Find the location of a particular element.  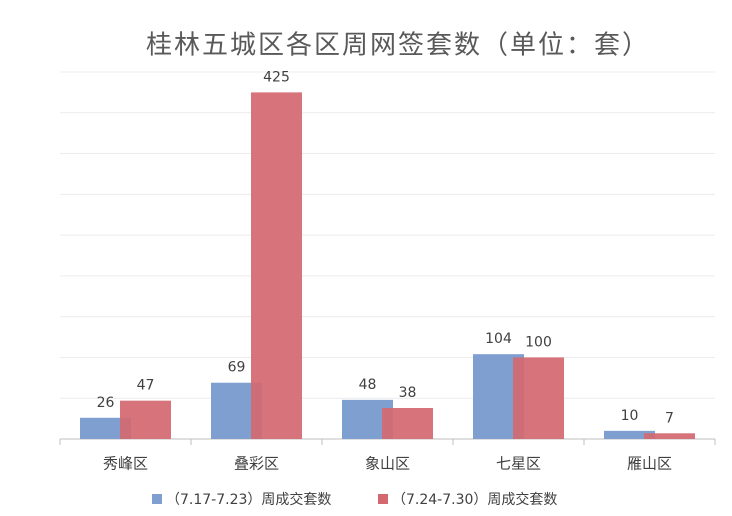

x-tick-label: 秀峰区 is located at coordinates (125, 464).